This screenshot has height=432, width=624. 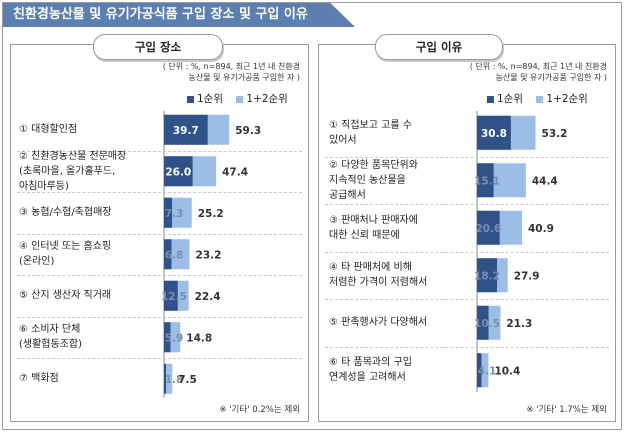 I want to click on value-label-first: 7.3, so click(x=174, y=214).